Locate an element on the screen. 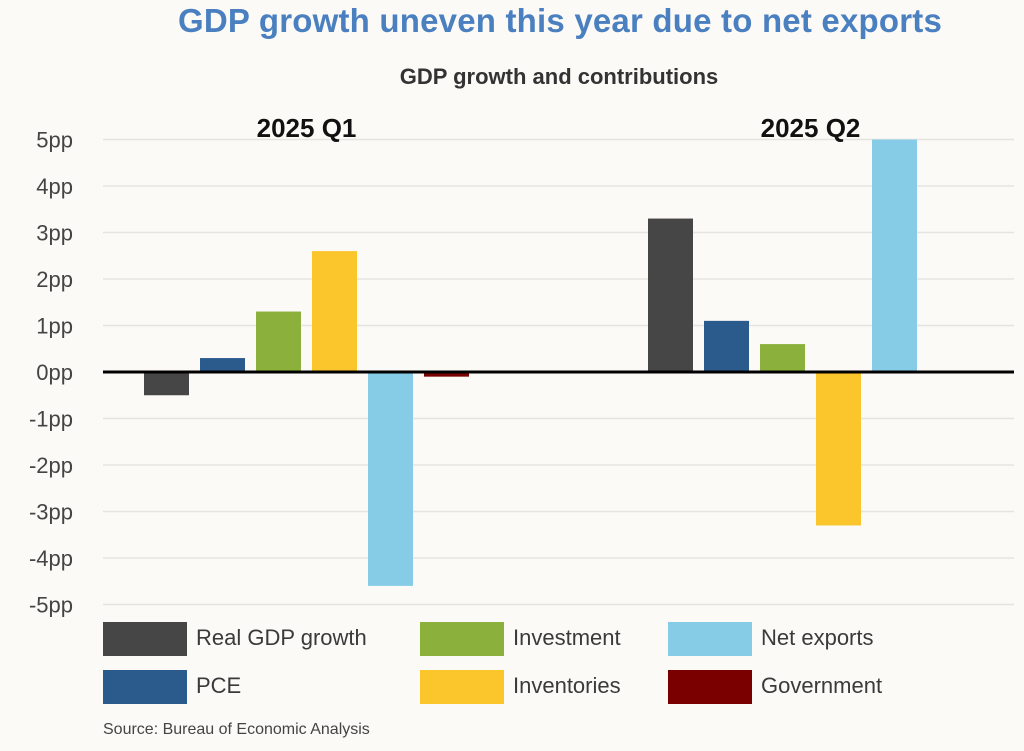 Image resolution: width=1024 pixels, height=751 pixels. legend-label: PCE is located at coordinates (219, 685).